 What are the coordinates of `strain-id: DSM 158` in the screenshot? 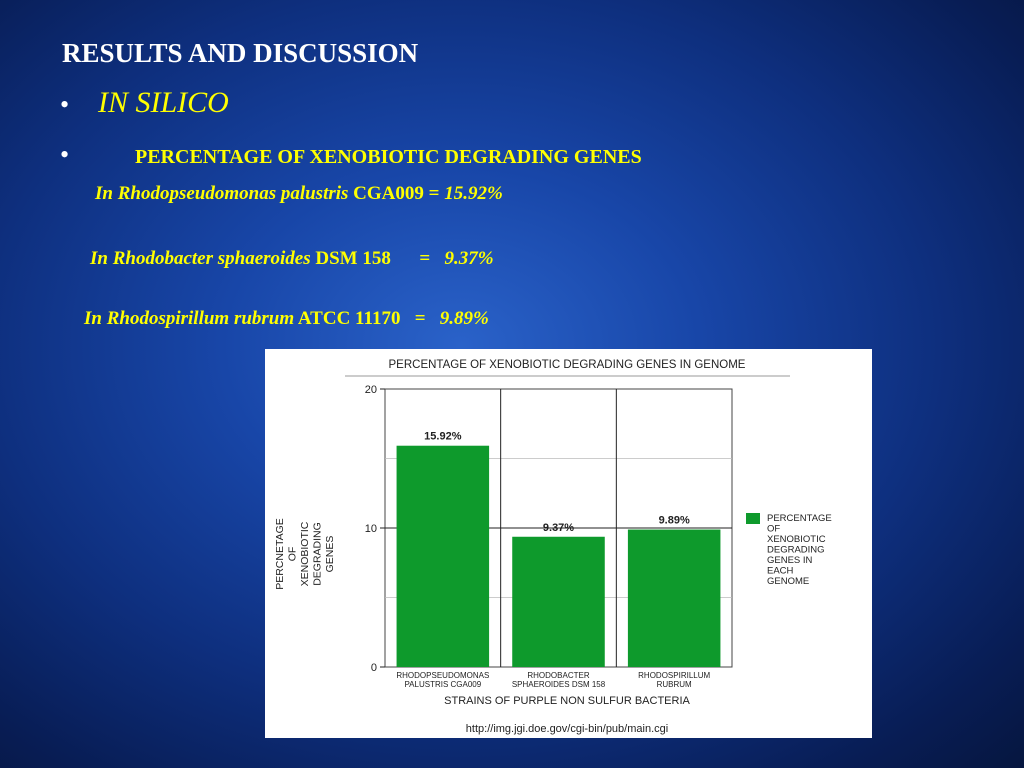 It's located at (353, 258).